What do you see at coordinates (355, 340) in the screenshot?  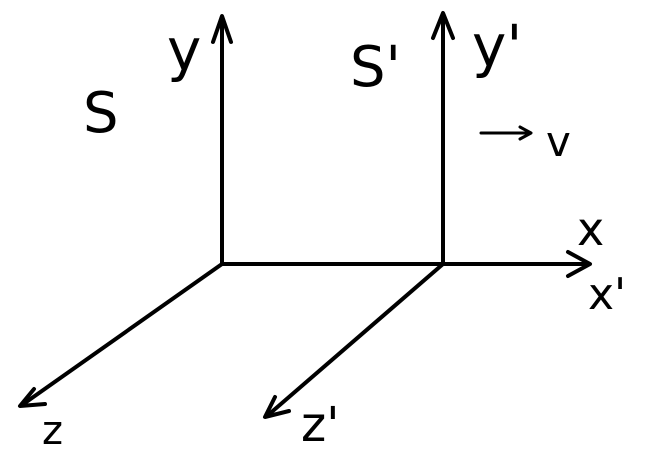 I see `frame-s-prime-z-axis-line` at bounding box center [355, 340].